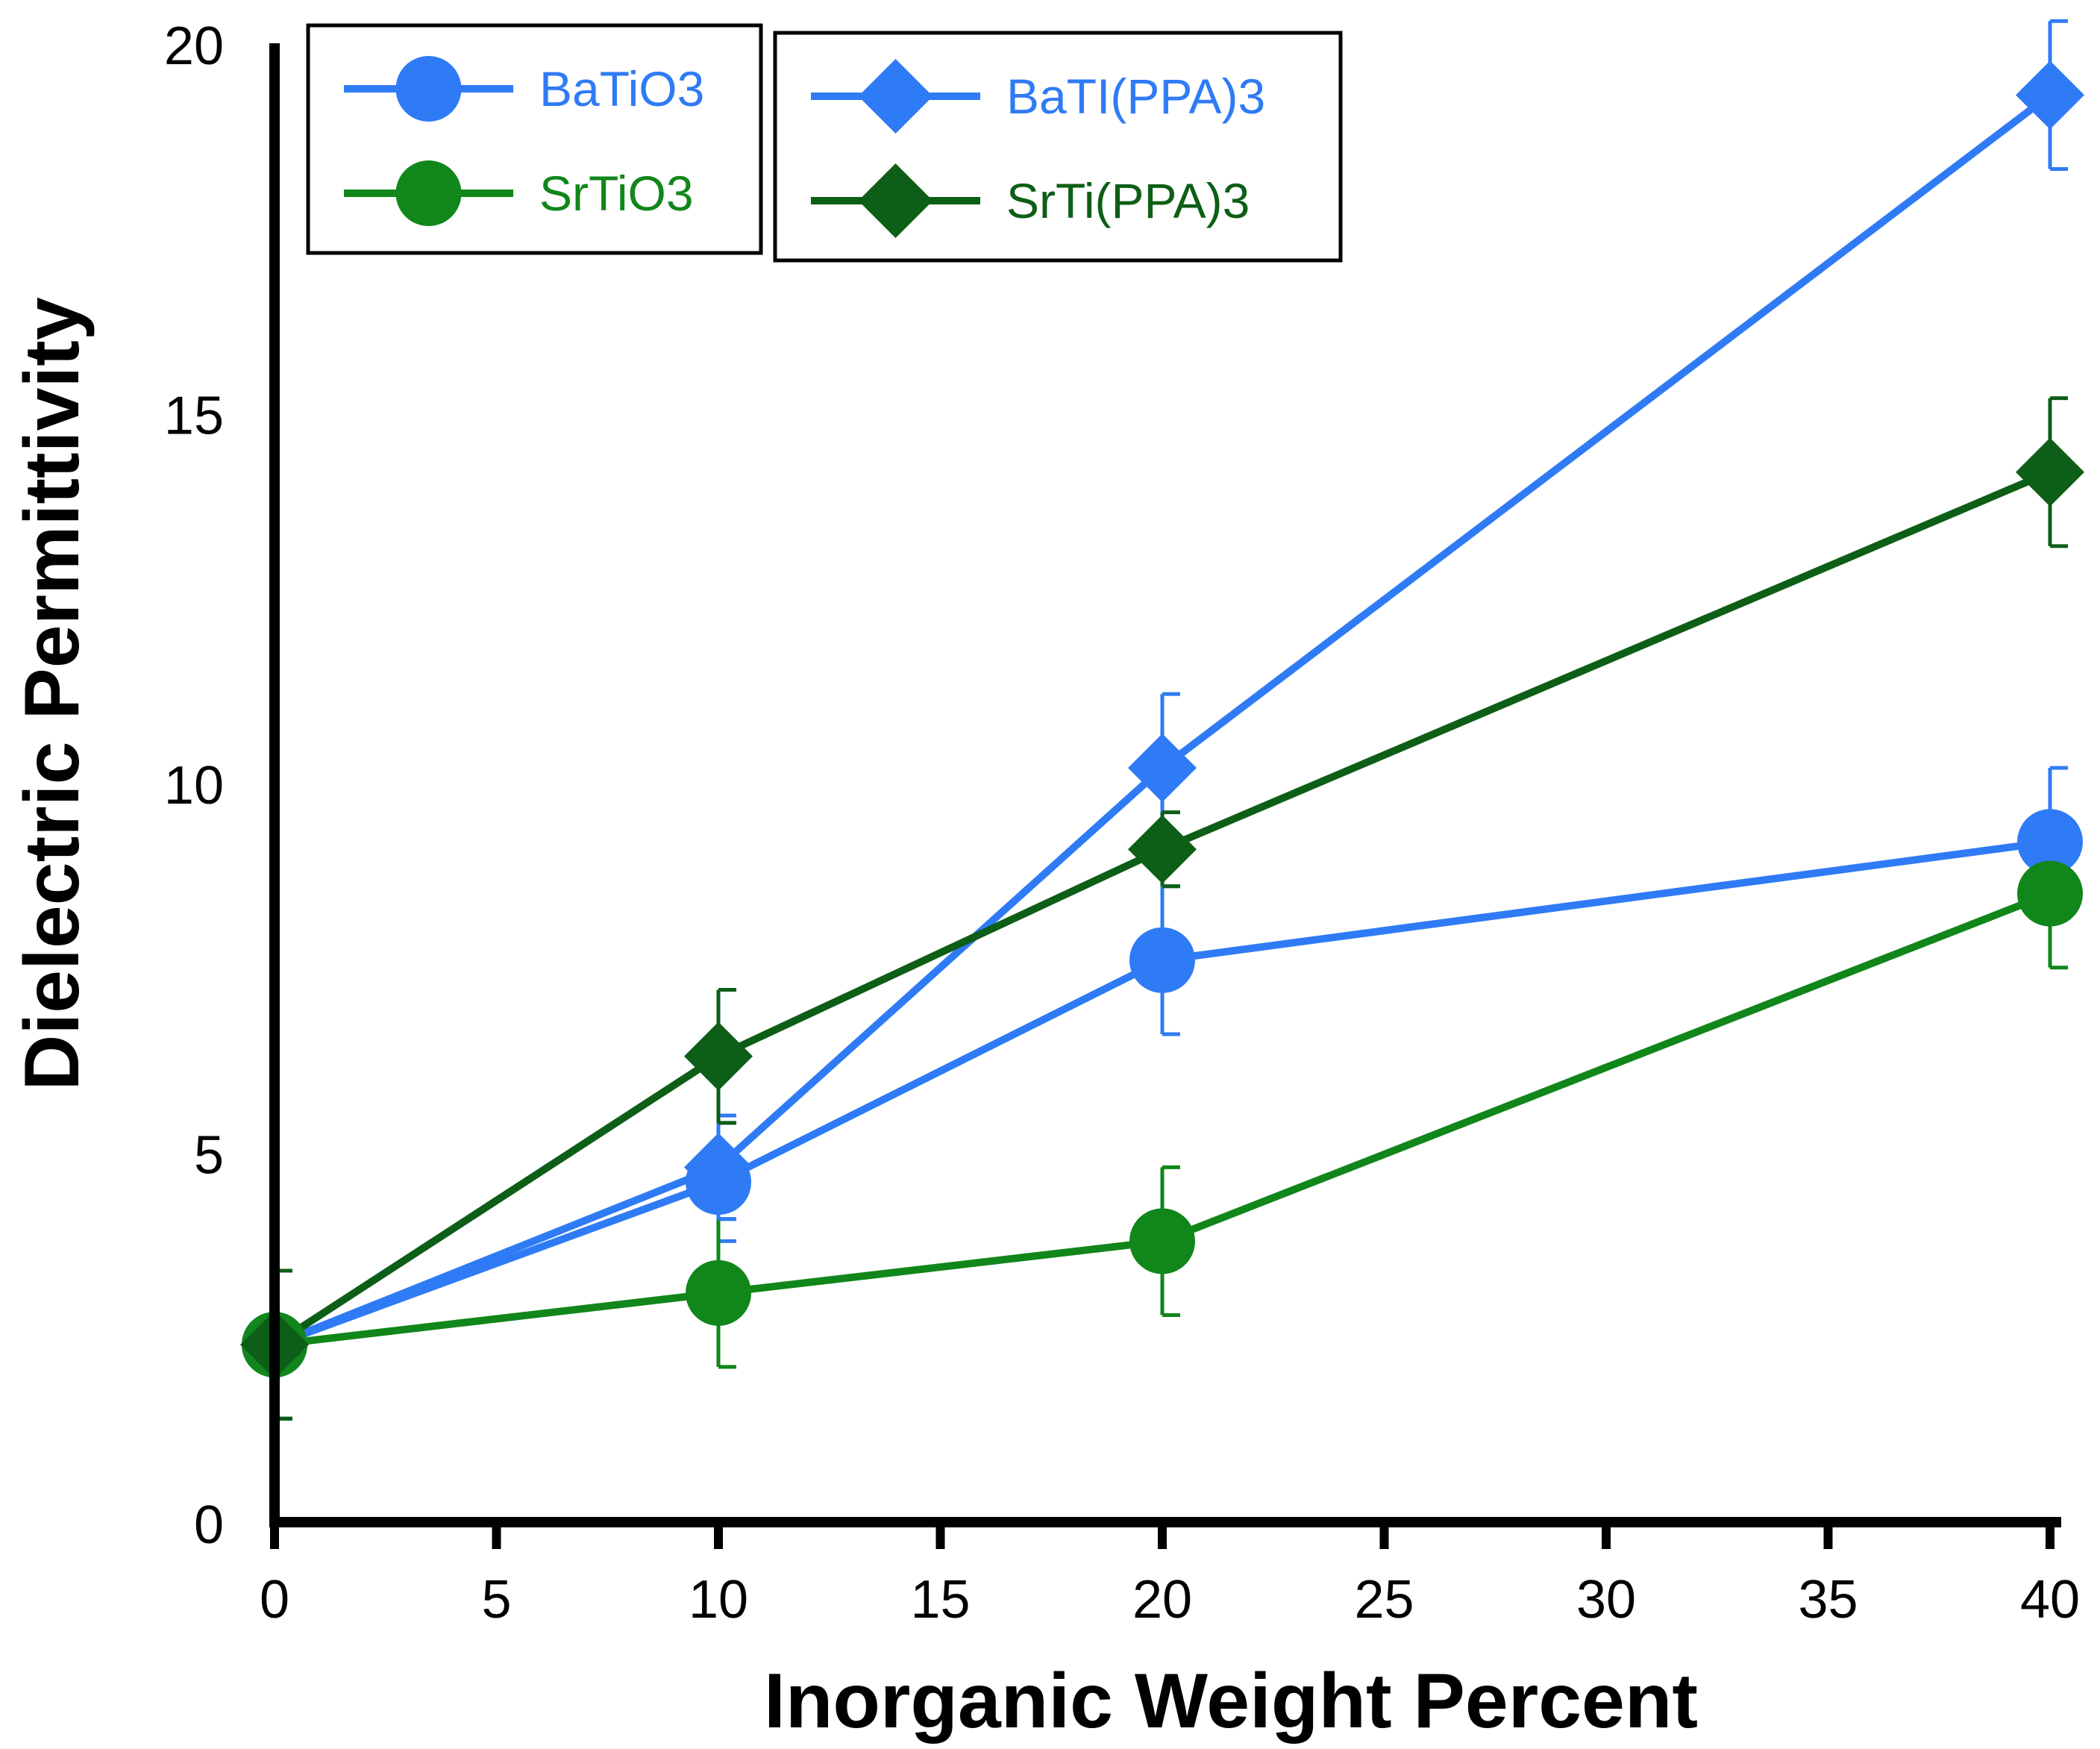 The width and height of the screenshot is (2100, 1749). I want to click on legend: BaTiO3 SrTiO3 BaTI(PPA)3 SrTi(PPA)3, so click(824, 143).